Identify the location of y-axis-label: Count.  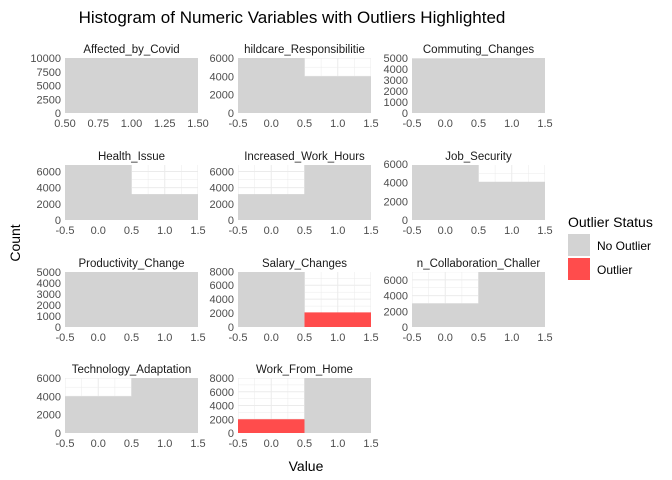
(15, 242).